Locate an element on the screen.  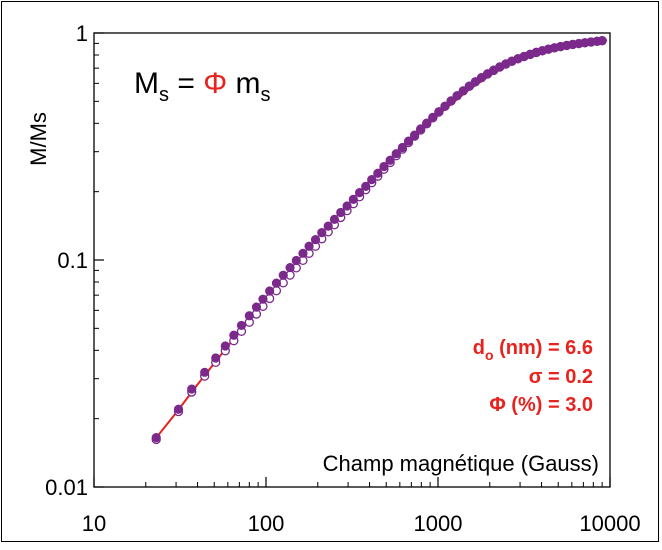
equation-m-subscript-2: s is located at coordinates (265, 95).